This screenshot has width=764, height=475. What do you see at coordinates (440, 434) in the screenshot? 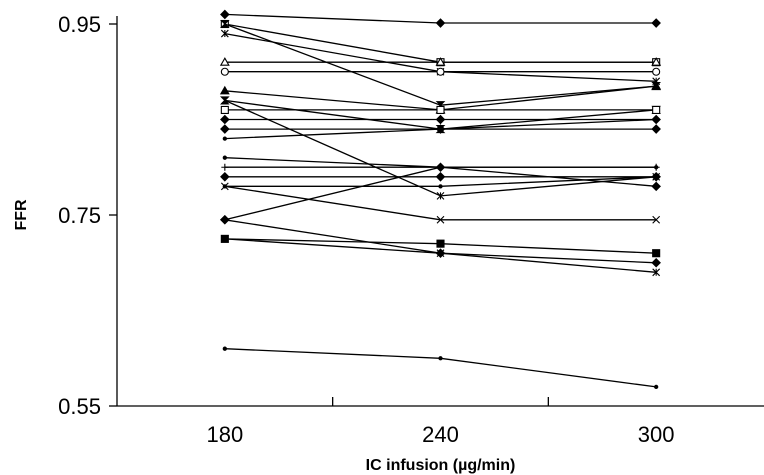
I see `x-tick-label: 240` at bounding box center [440, 434].